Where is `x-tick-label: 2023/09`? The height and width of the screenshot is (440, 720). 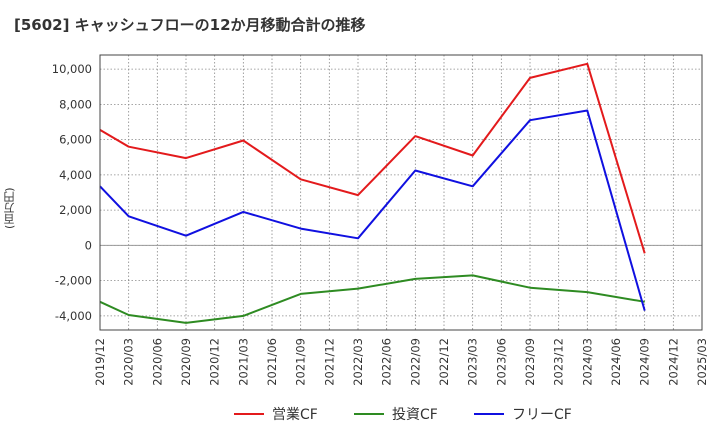
x-tick-label: 2023/09 is located at coordinates (530, 362).